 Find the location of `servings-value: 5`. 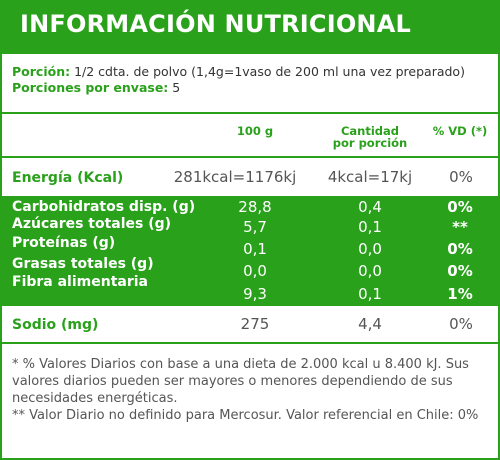

servings-value: 5 is located at coordinates (176, 87).